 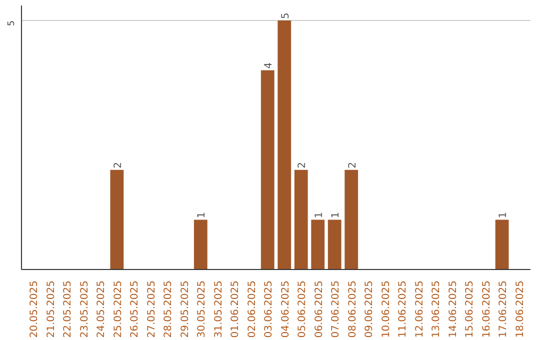 What do you see at coordinates (286, 309) in the screenshot?
I see `x-tick-label: 04.06.2025` at bounding box center [286, 309].